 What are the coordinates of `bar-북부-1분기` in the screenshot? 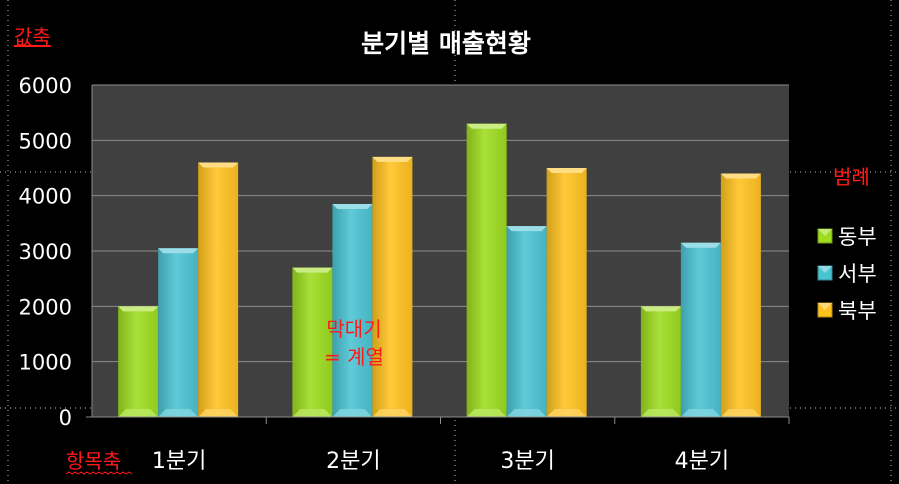 It's located at (218, 289).